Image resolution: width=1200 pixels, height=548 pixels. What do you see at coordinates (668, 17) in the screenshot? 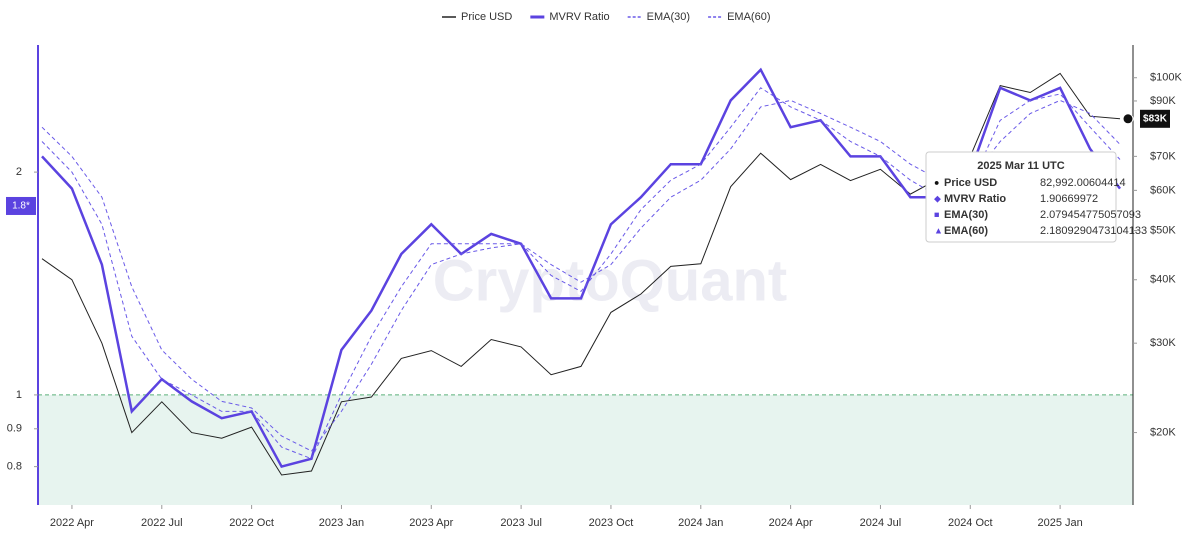
I see `legend-label: EMA(30)` at bounding box center [668, 17].